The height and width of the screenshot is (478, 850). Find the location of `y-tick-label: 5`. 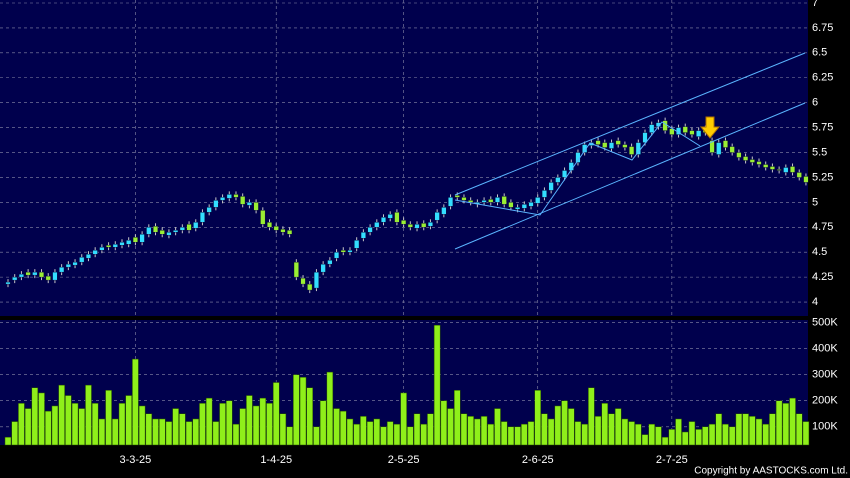

y-tick-label: 5 is located at coordinates (815, 202).